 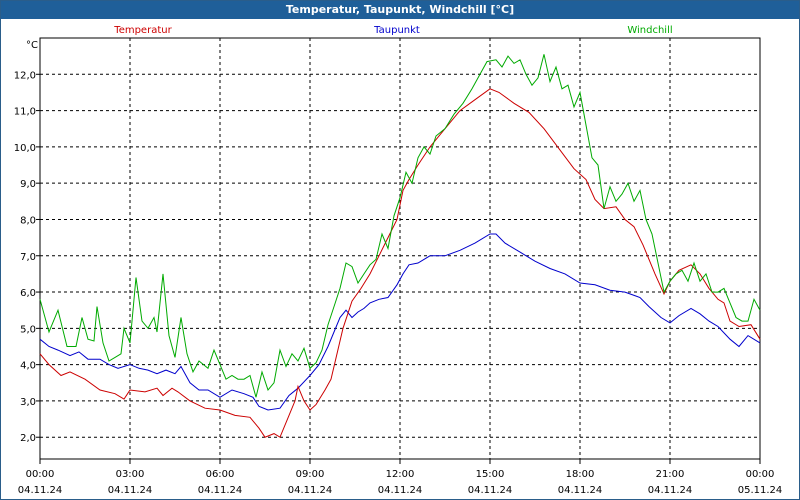 I want to click on legend-label-temperatur: Temperatur, so click(x=142, y=30).